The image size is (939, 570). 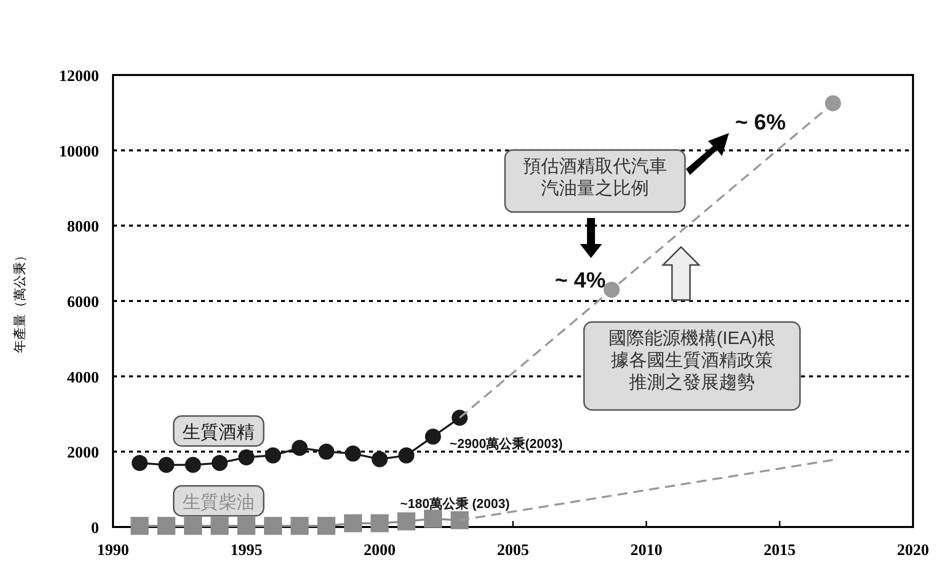 I want to click on series-label: 生質柴油, so click(x=218, y=502).